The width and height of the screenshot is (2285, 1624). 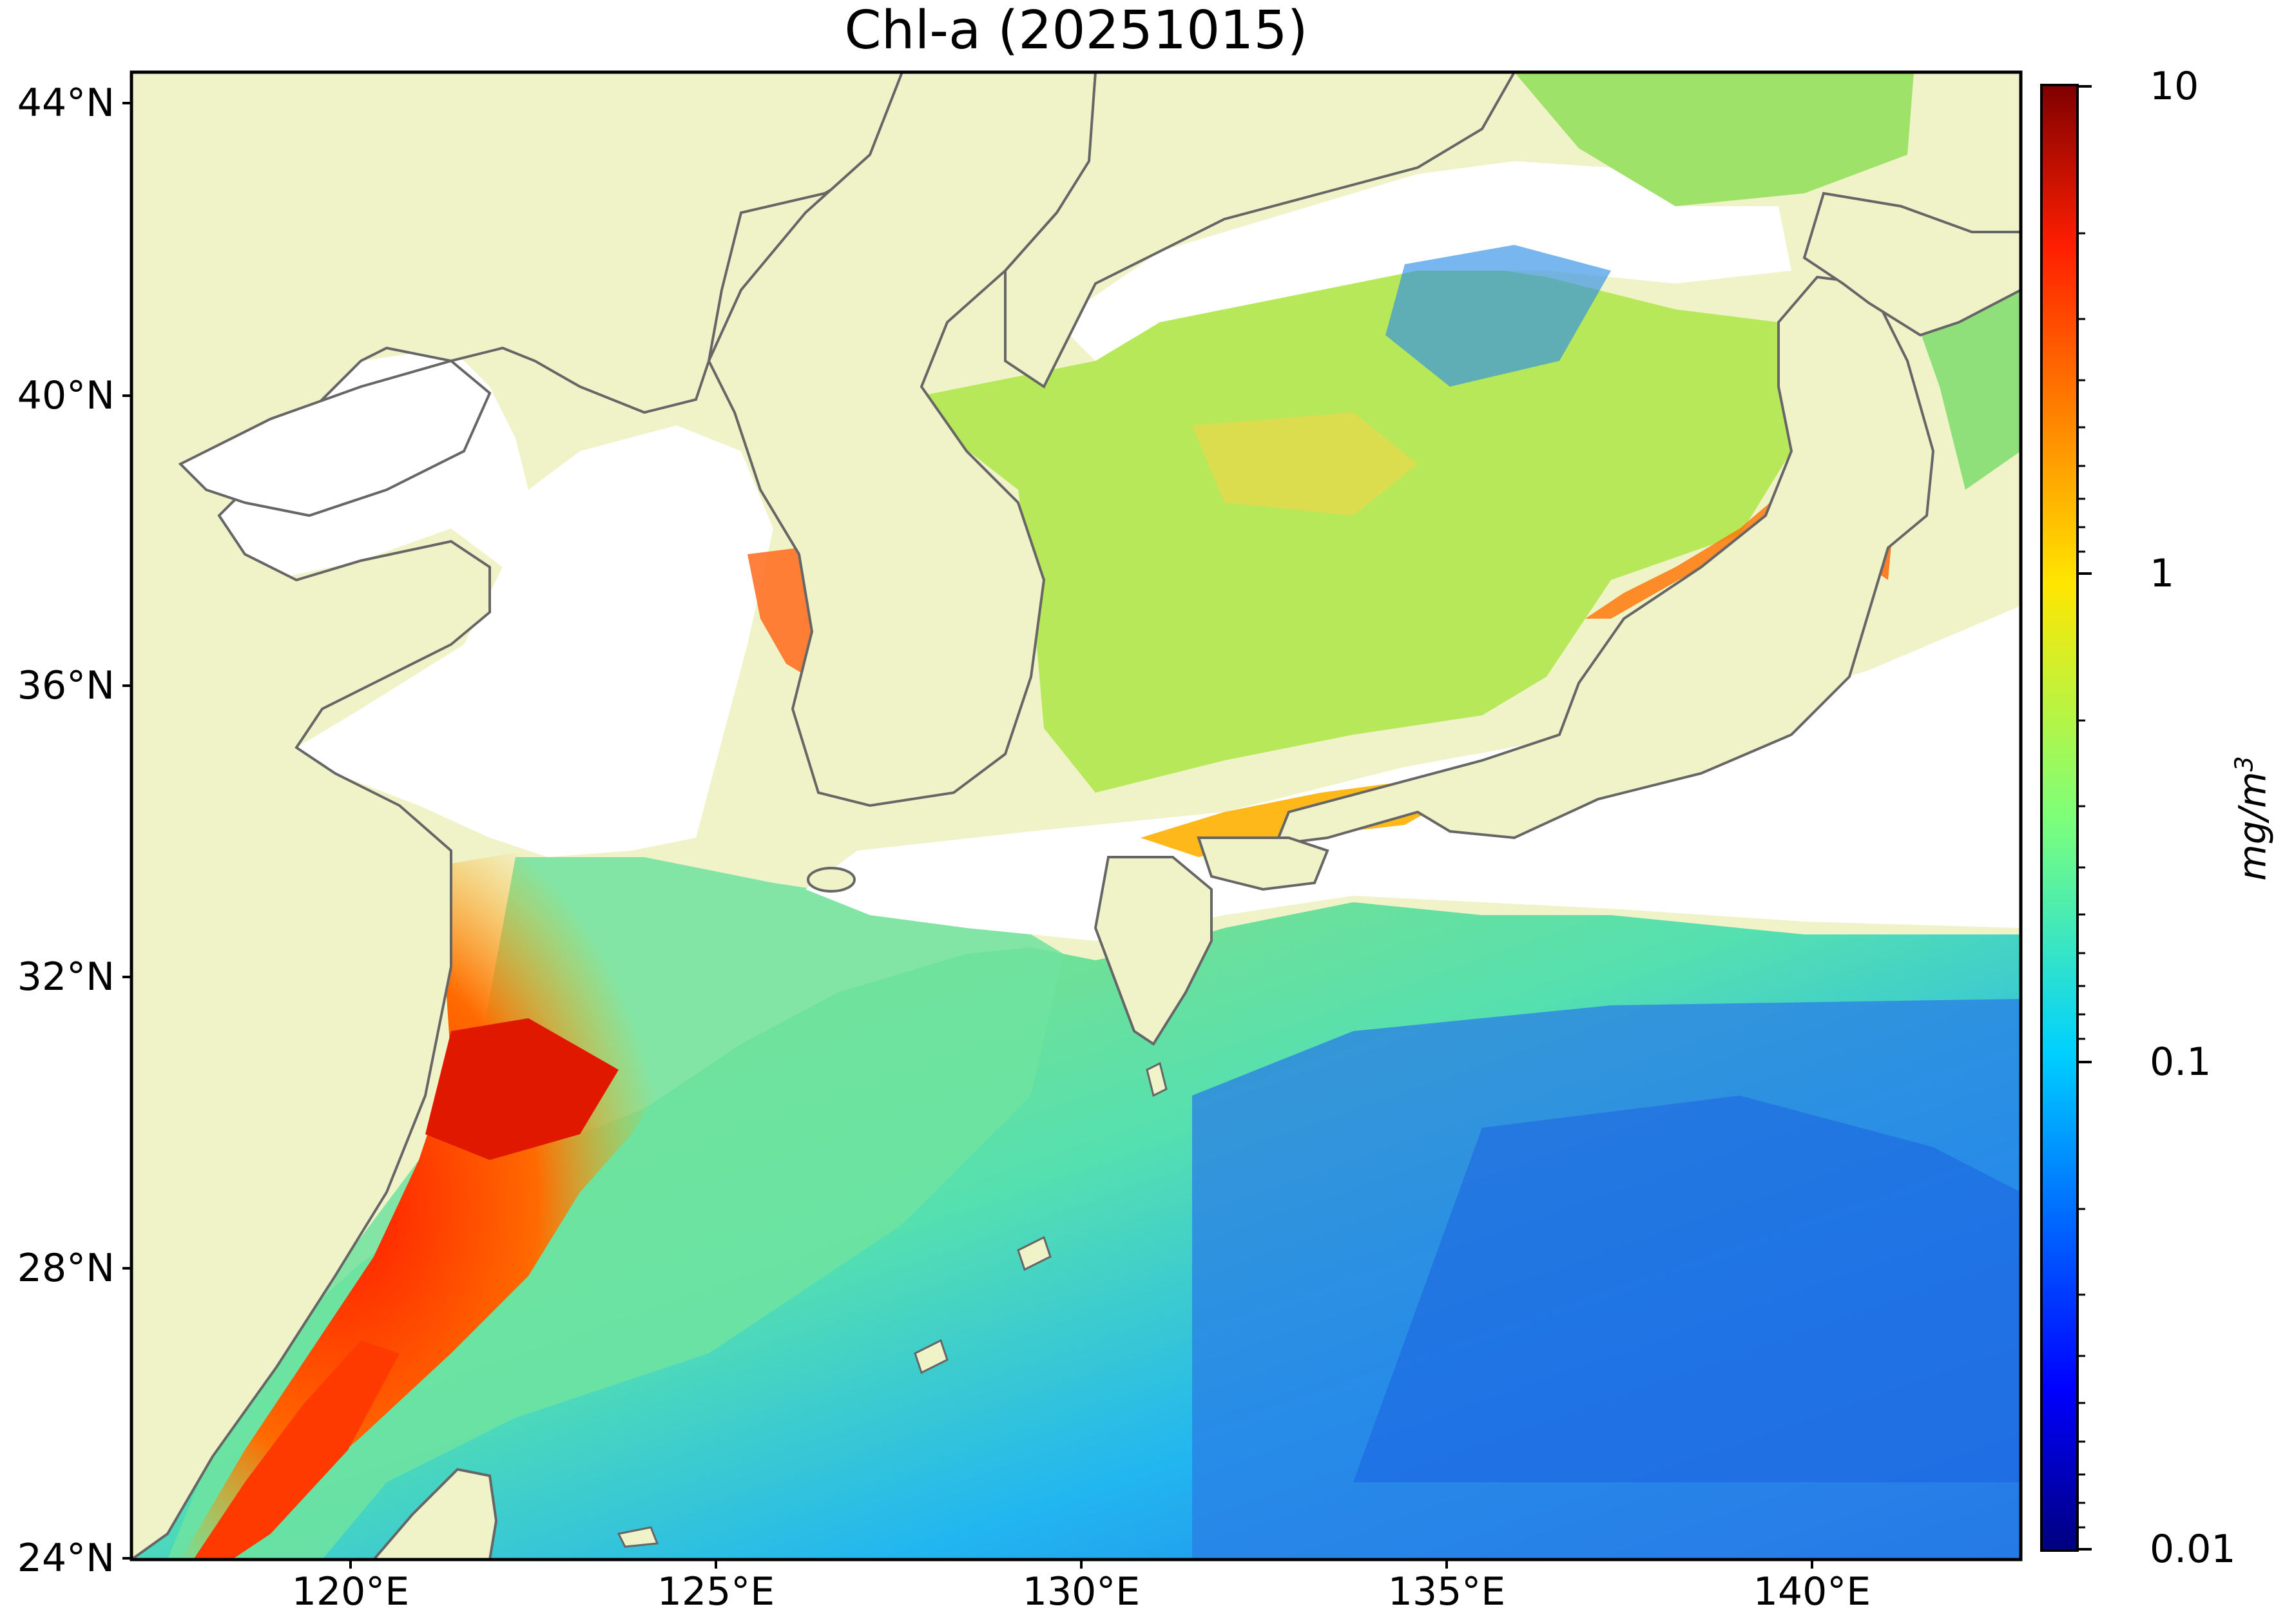 What do you see at coordinates (1260, 230) in the screenshot?
I see `russia-land` at bounding box center [1260, 230].